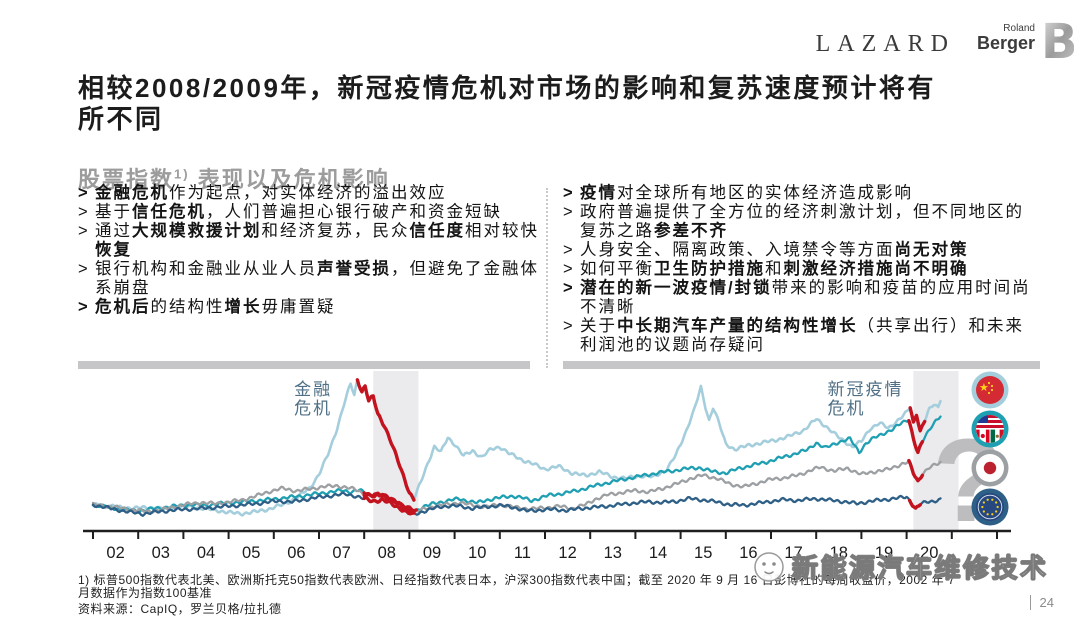 The image size is (1080, 618). I want to click on eu-flag-icon, so click(990, 507).